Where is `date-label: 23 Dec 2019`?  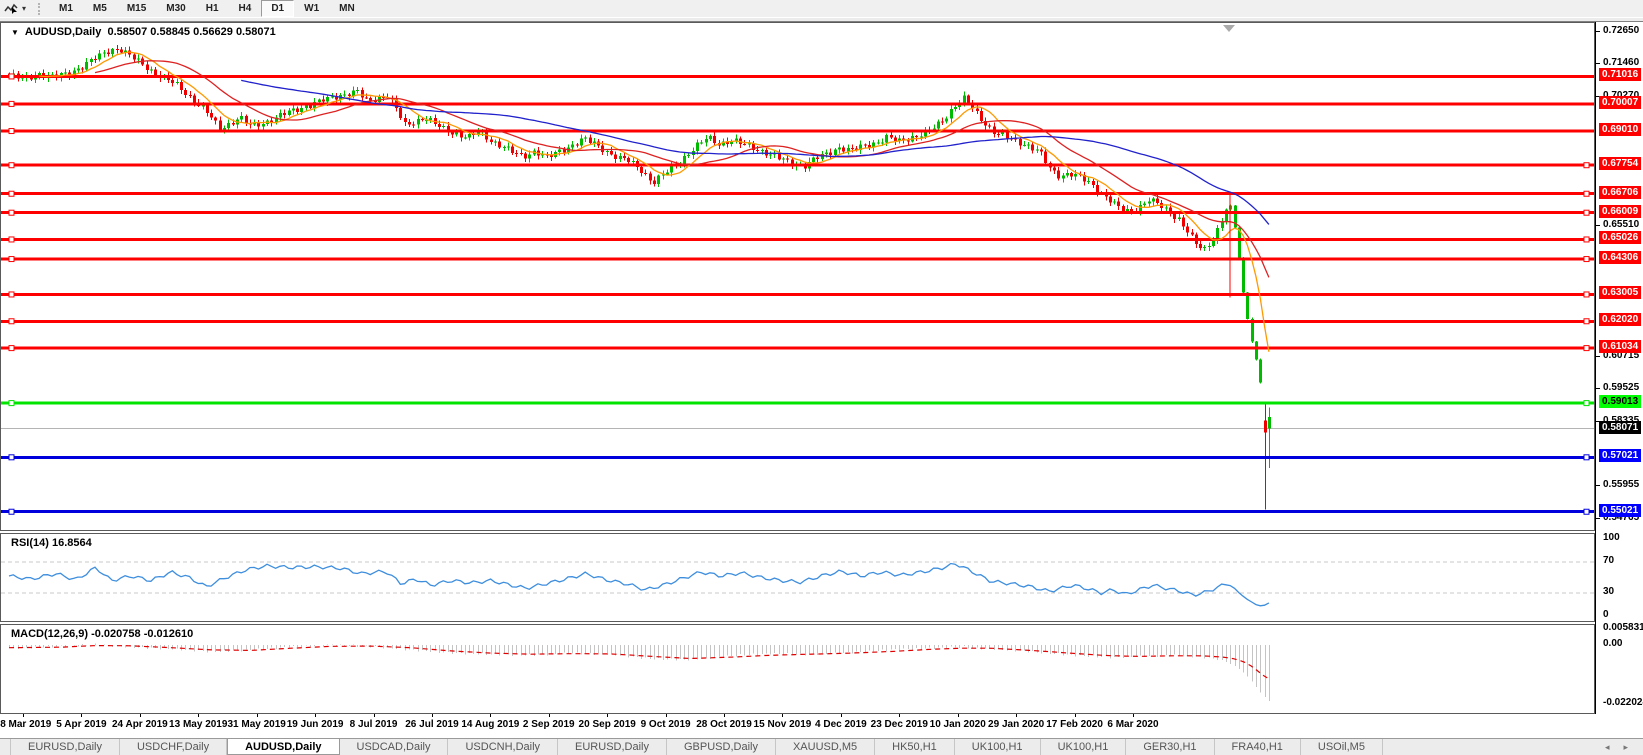
date-label: 23 Dec 2019 is located at coordinates (899, 724).